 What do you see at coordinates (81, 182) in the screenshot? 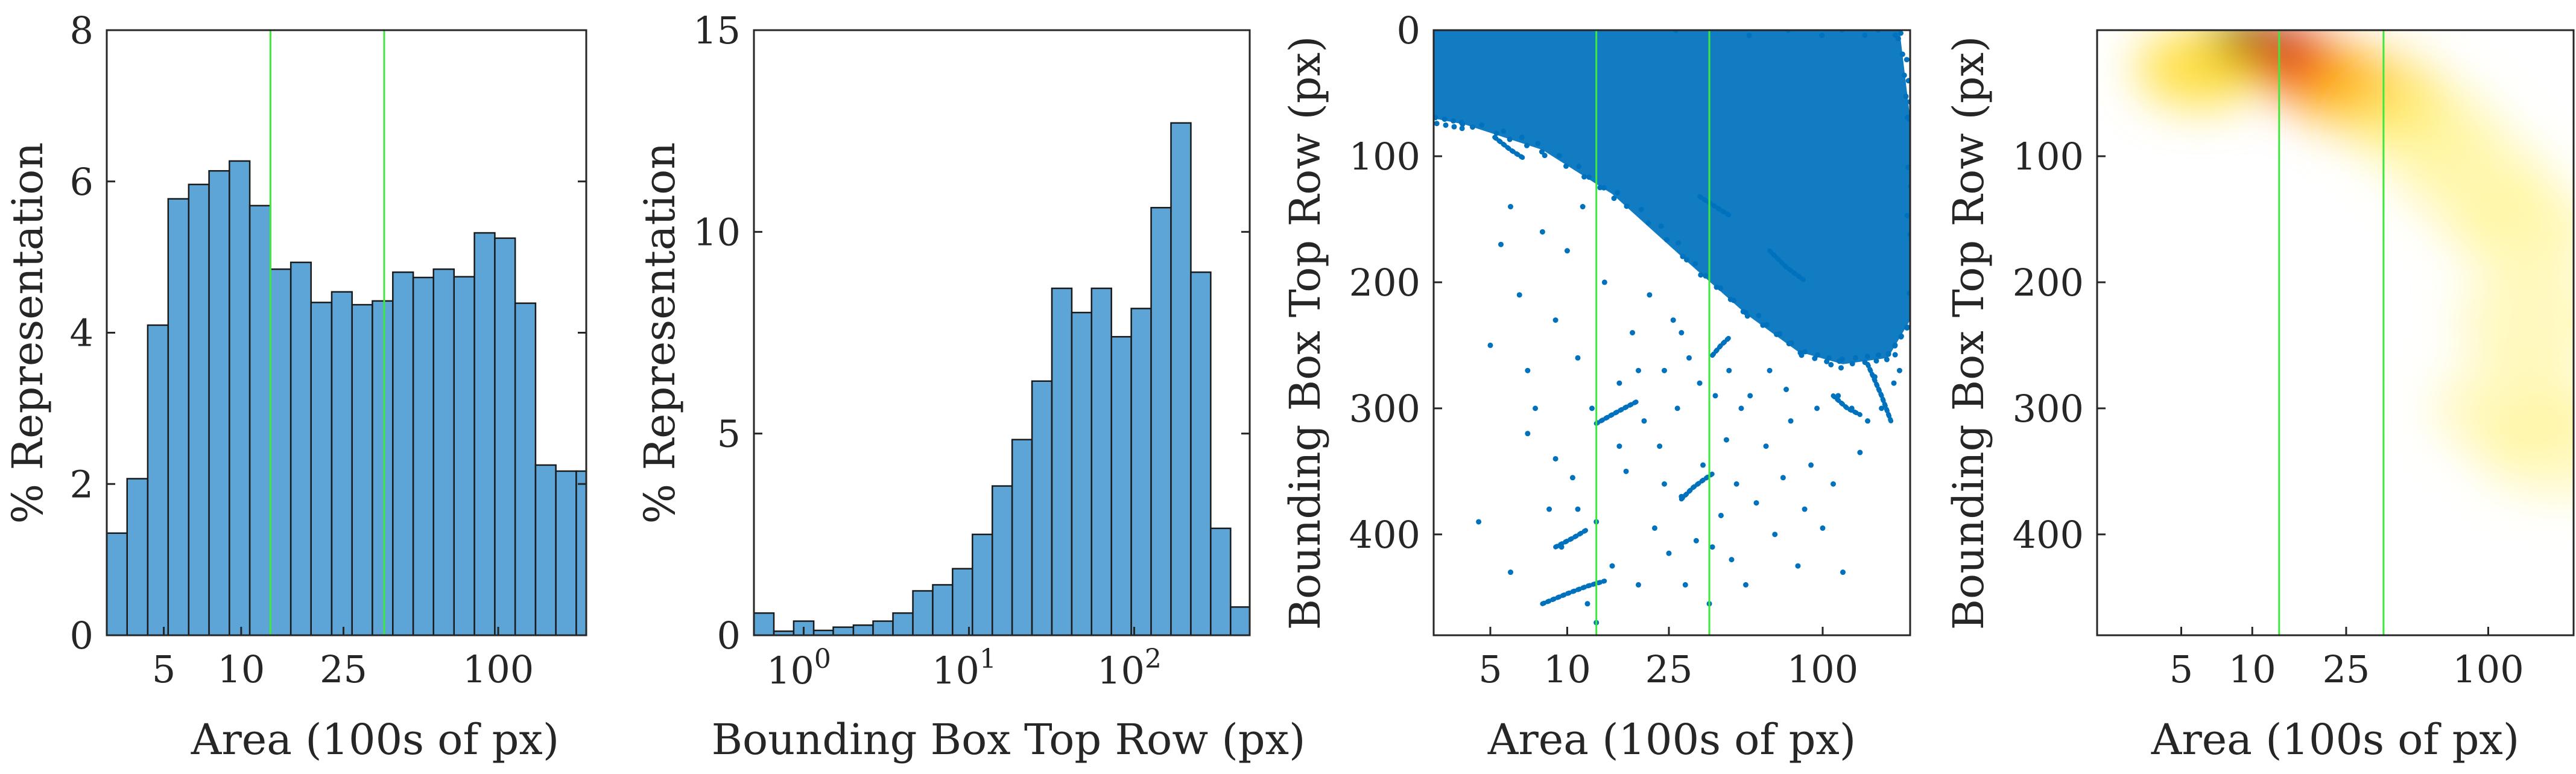
I see `y-tick-label: 6` at bounding box center [81, 182].